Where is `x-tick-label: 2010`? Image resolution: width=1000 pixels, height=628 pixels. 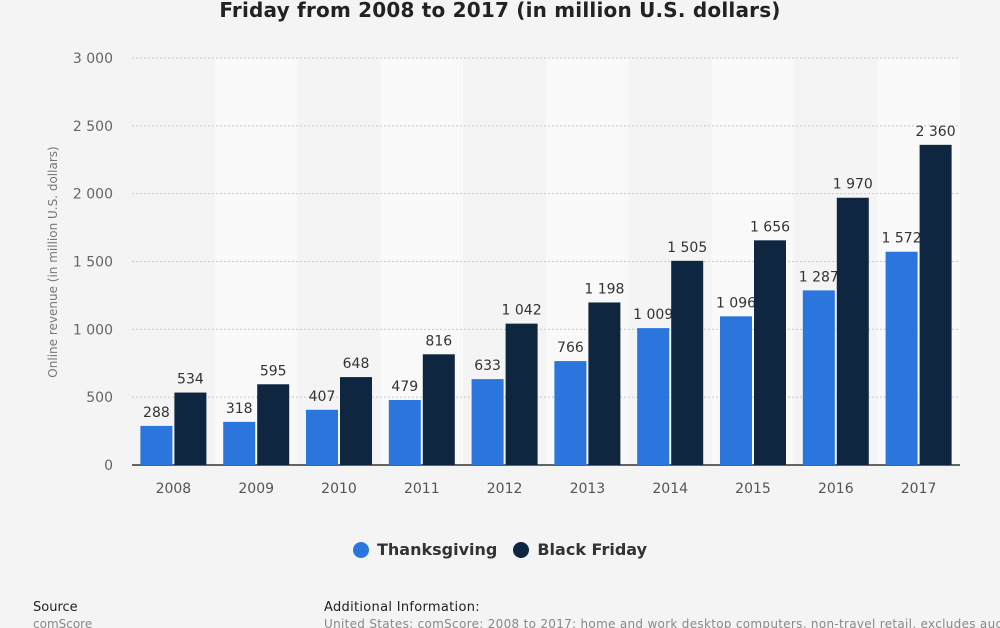 x-tick-label: 2010 is located at coordinates (339, 489).